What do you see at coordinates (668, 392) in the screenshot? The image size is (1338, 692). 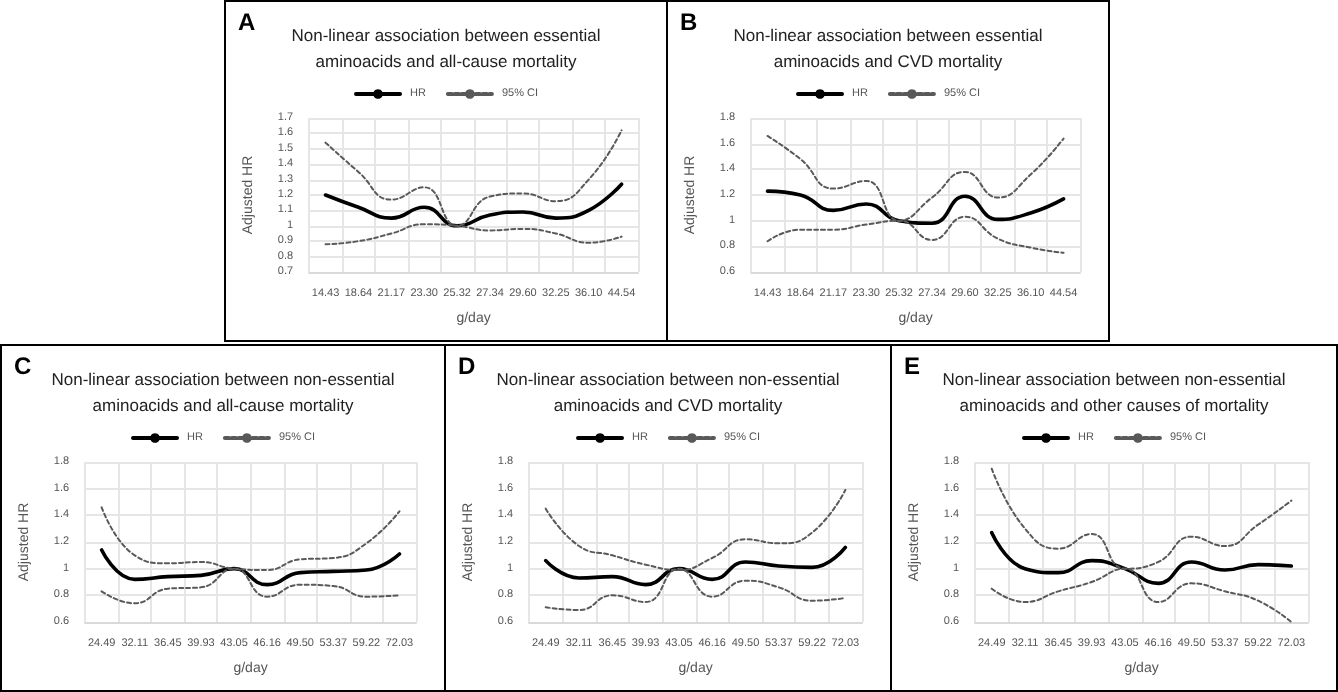 I see `chart-title: Non-linear association between non-essential aminoacids and CVD mortality` at bounding box center [668, 392].